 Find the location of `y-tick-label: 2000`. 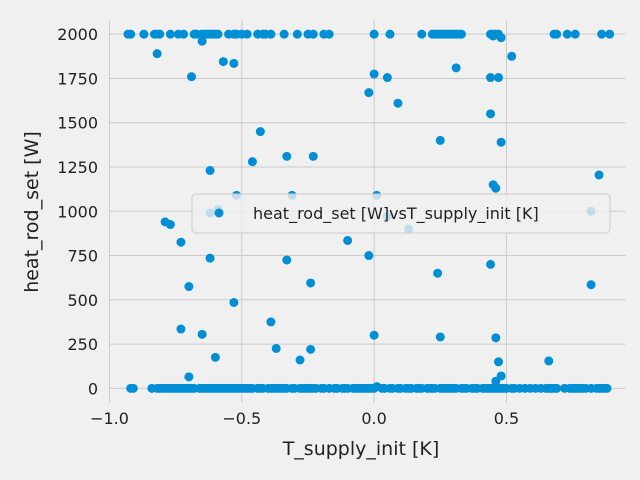

y-tick-label: 2000 is located at coordinates (77, 34).